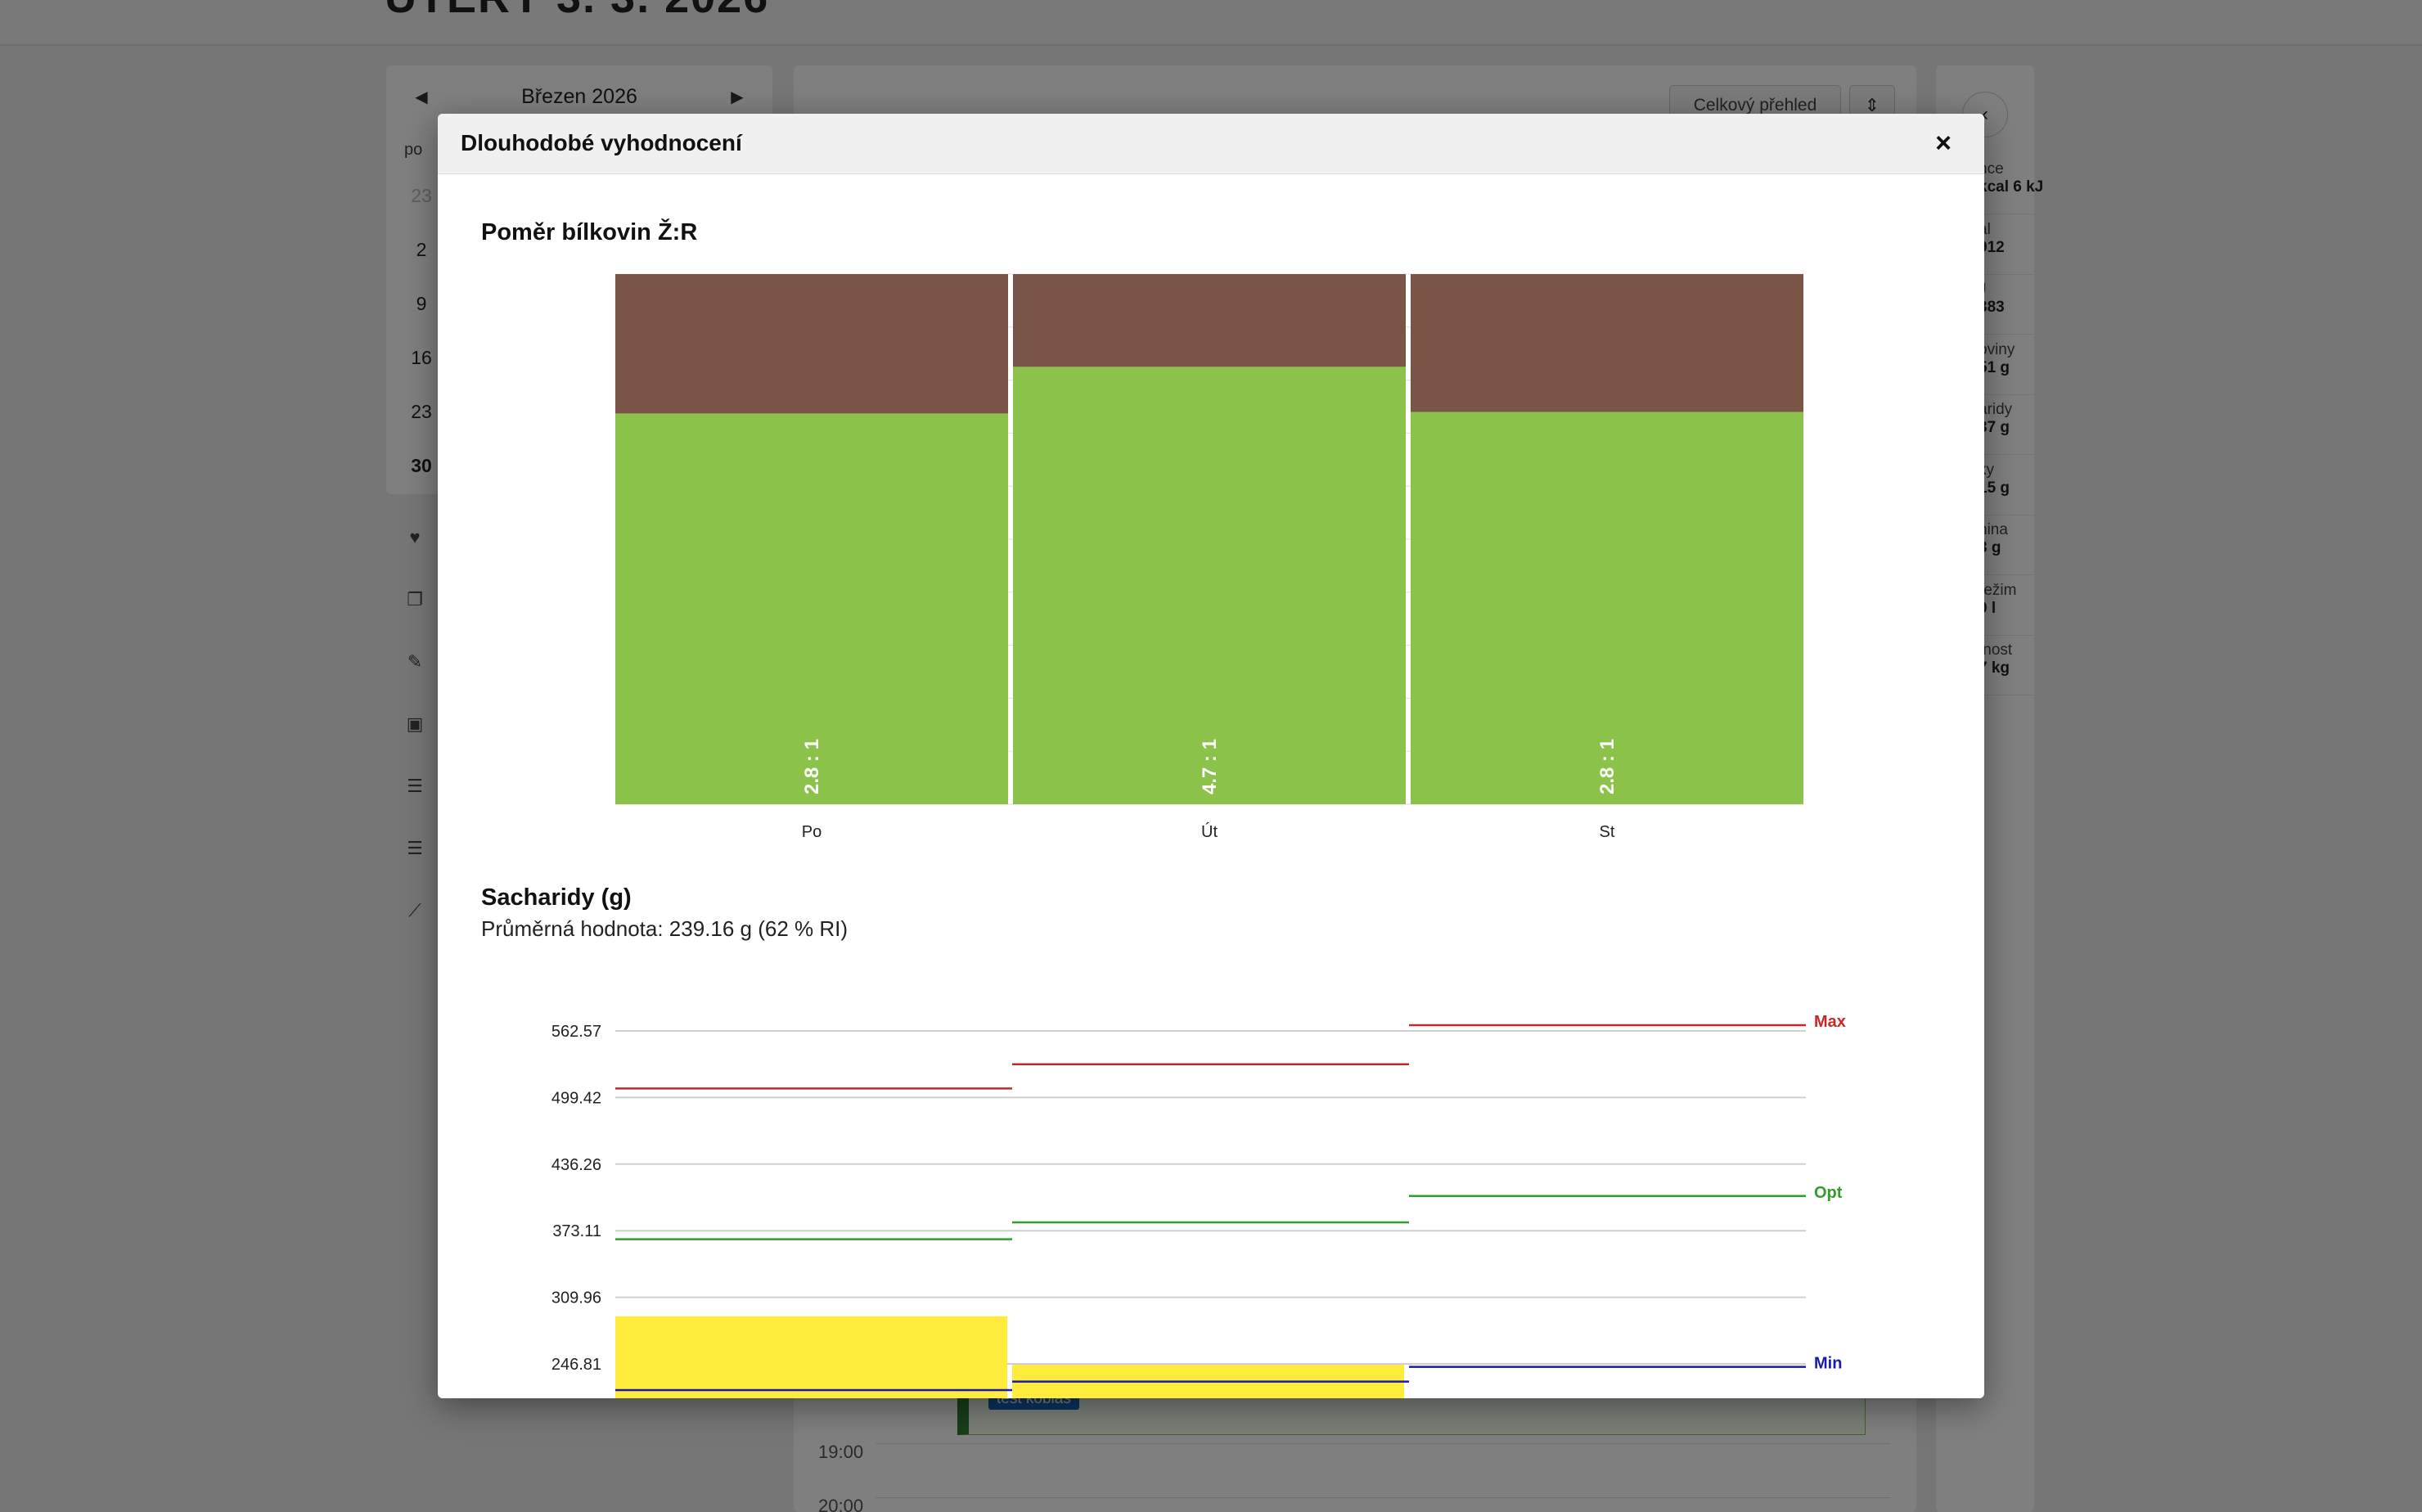 The height and width of the screenshot is (1512, 2422). Describe the element at coordinates (576, 1231) in the screenshot. I see `y-tick-label: 373.11` at that location.